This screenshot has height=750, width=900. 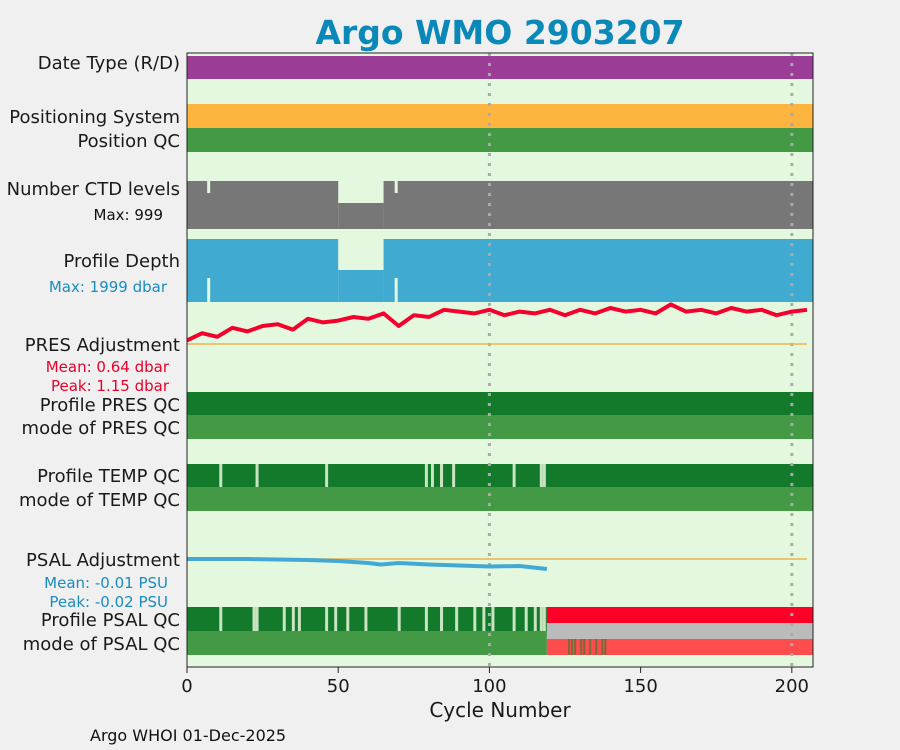 What do you see at coordinates (108, 287) in the screenshot?
I see `label-depth-max: Max: 1999 dbar` at bounding box center [108, 287].